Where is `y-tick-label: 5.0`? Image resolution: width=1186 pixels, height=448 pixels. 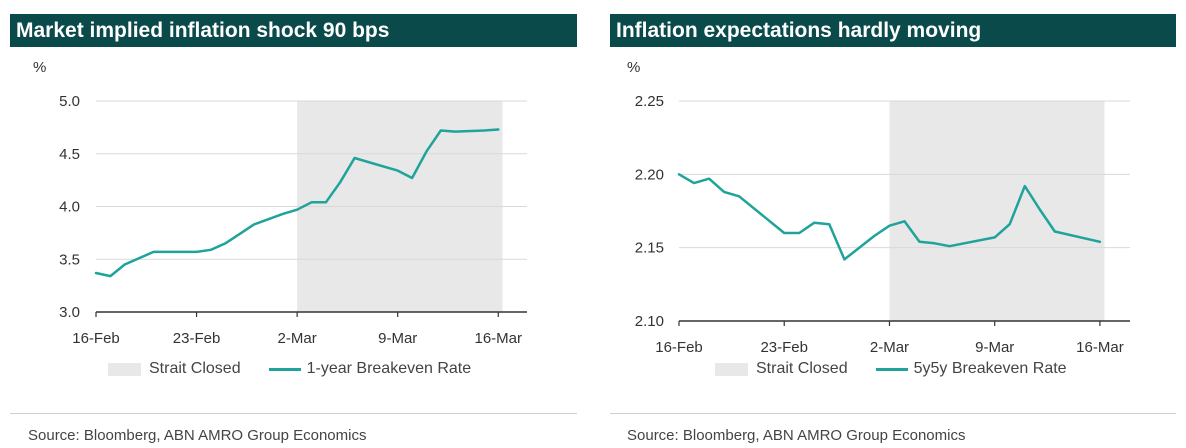
y-tick-label: 5.0 is located at coordinates (69, 101).